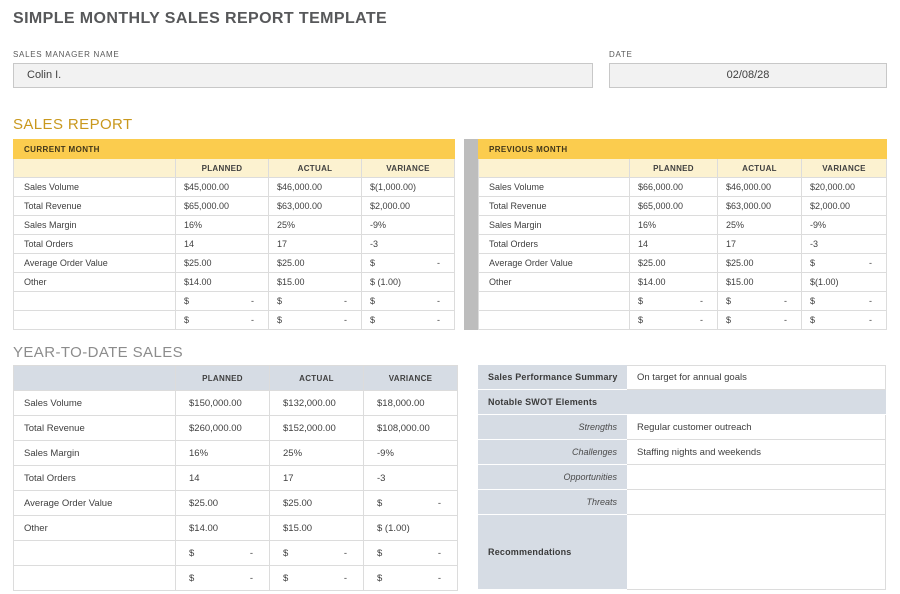  I want to click on summary-value: Staffing nights and weekends, so click(756, 452).